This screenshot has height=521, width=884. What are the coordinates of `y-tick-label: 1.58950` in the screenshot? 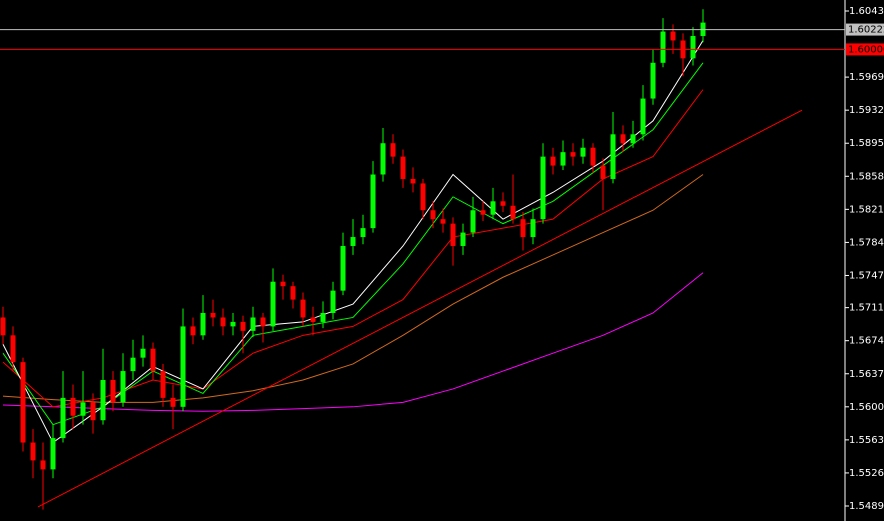 It's located at (866, 143).